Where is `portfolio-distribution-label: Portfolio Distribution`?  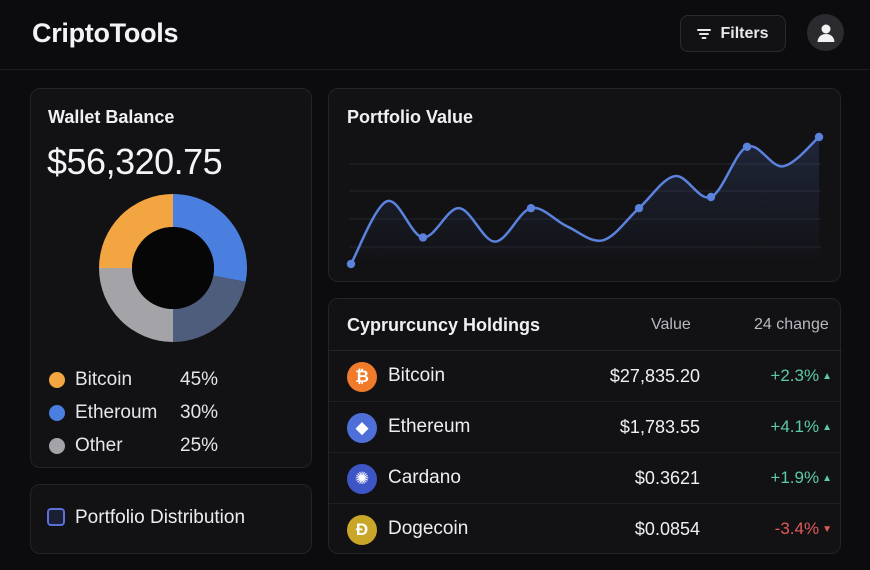
portfolio-distribution-label: Portfolio Distribution is located at coordinates (160, 517).